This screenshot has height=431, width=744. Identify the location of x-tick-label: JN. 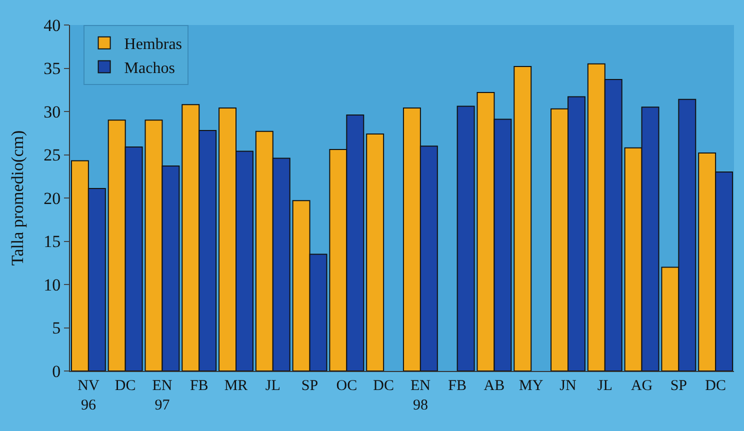
(568, 386).